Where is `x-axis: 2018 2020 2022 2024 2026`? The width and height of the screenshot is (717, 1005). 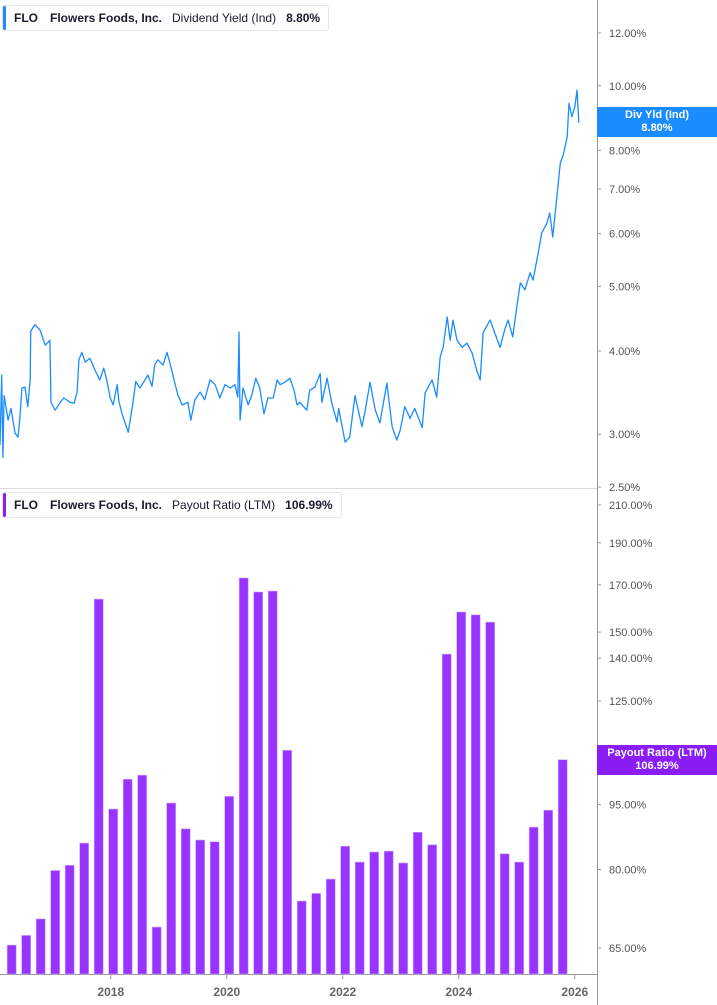 x-axis: 2018 2020 2022 2024 2026 is located at coordinates (342, 986).